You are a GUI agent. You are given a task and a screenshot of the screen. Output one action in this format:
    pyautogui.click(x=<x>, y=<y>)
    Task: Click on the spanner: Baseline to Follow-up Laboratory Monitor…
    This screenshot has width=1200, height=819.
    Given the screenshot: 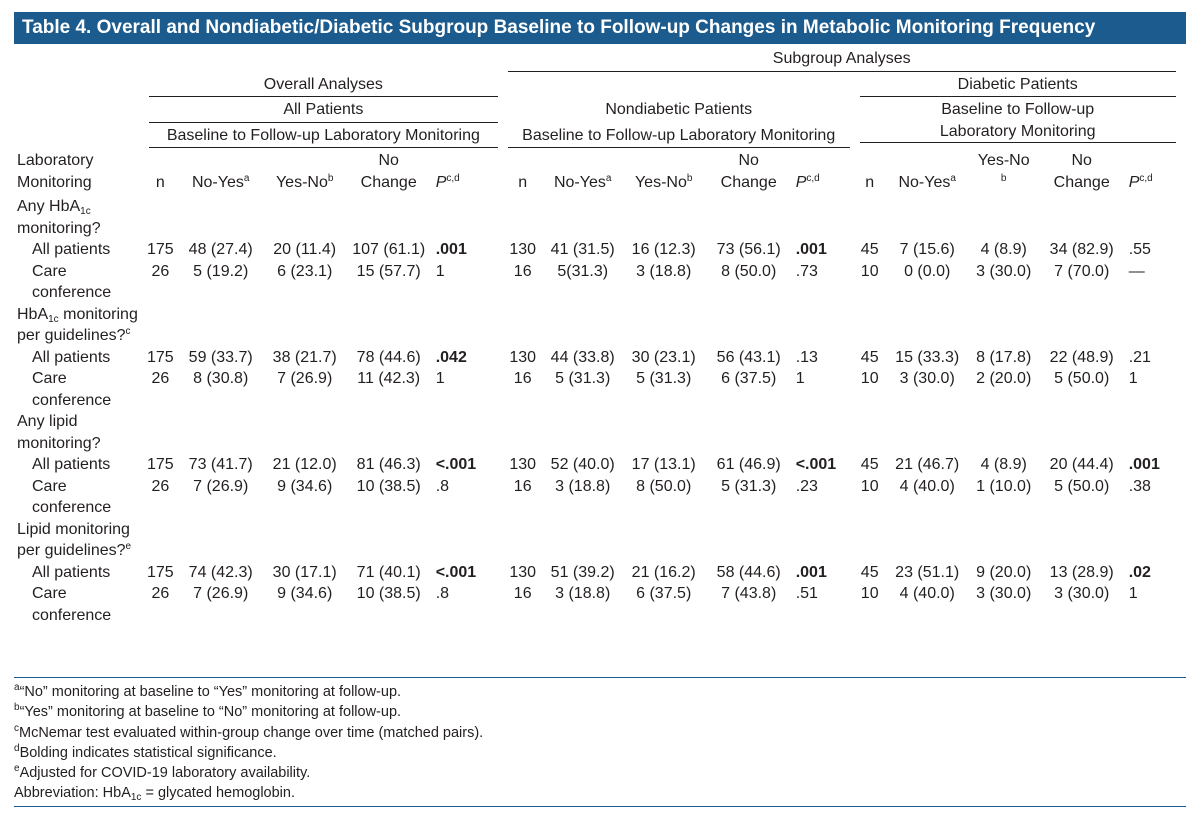 What is the action you would take?
    pyautogui.click(x=323, y=136)
    